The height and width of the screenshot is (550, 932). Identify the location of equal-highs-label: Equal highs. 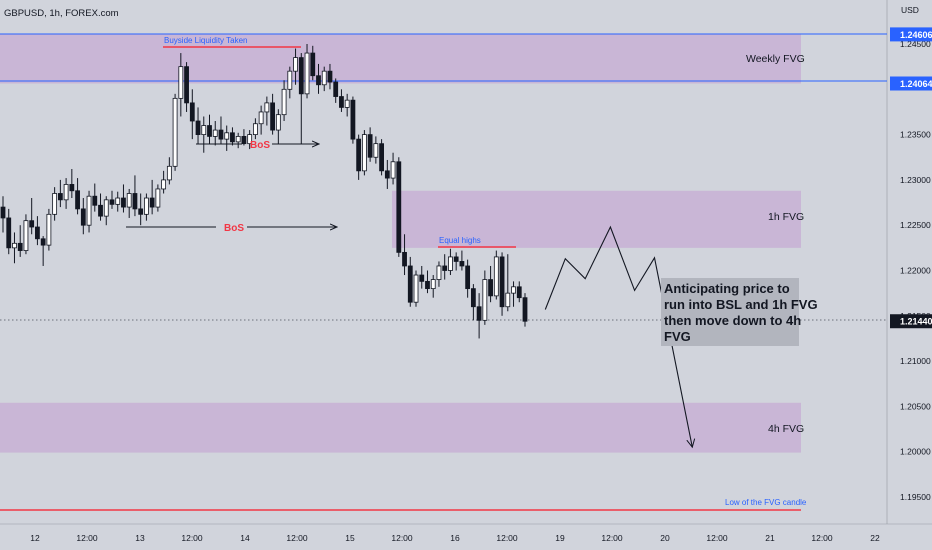
(460, 240).